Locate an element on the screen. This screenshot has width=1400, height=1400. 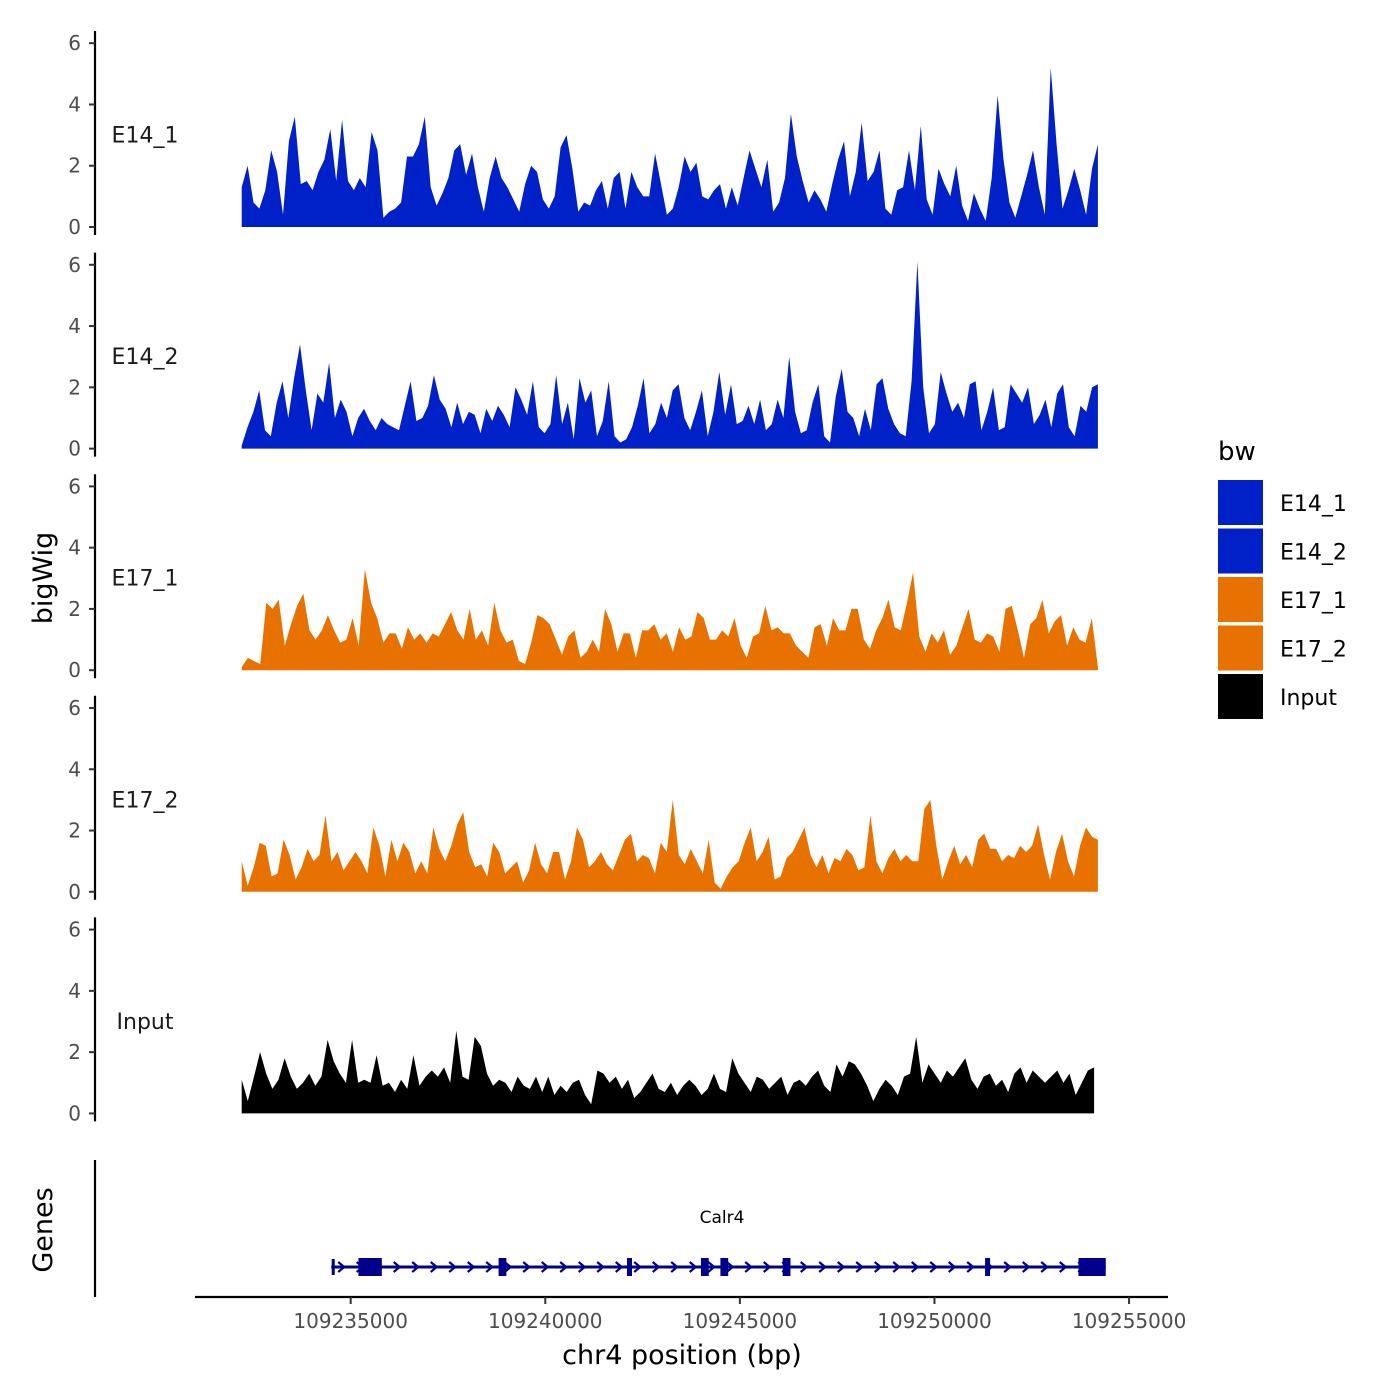
track-label: Input is located at coordinates (145, 1022).